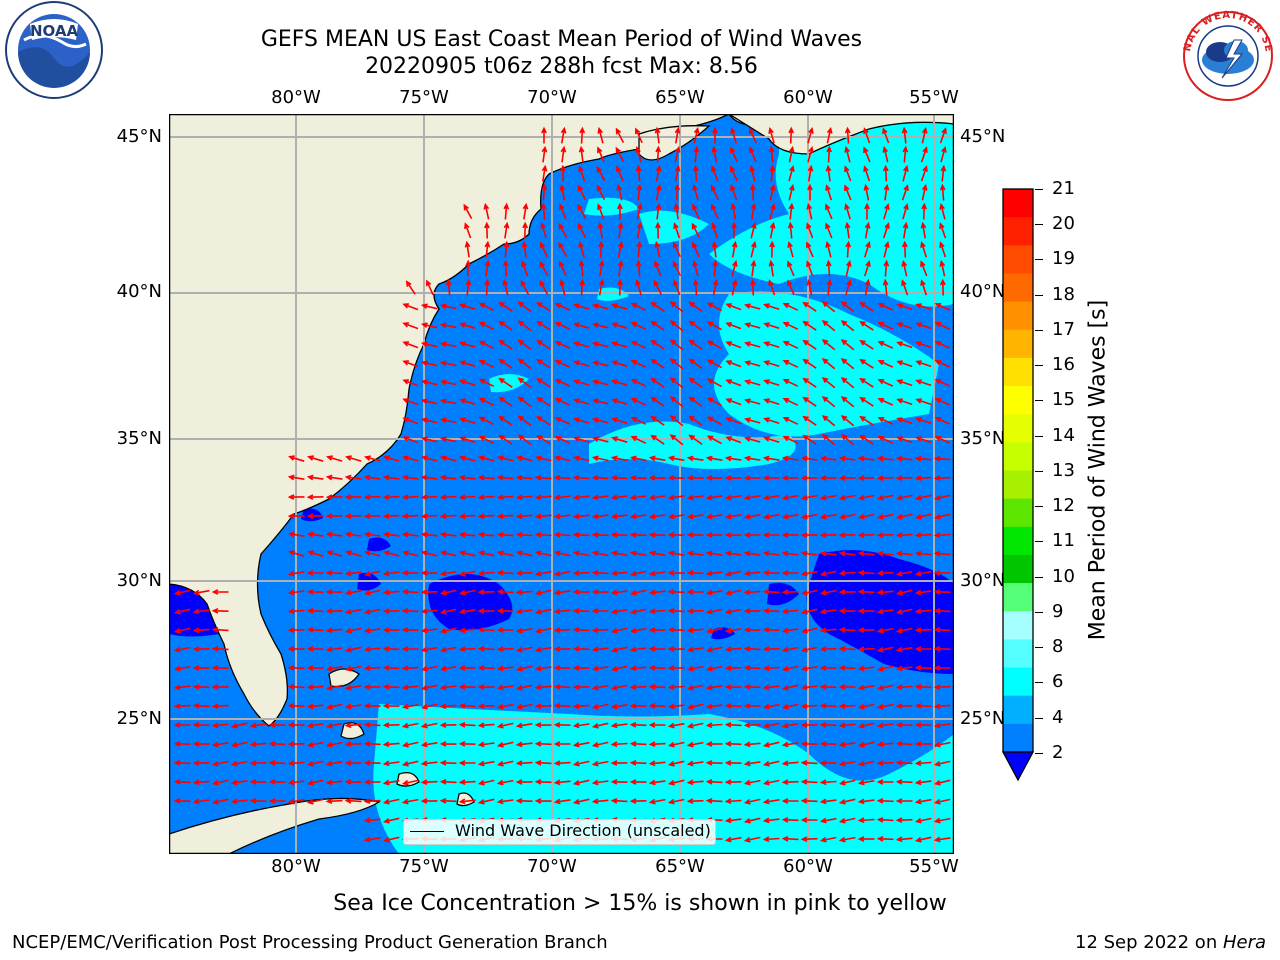 Image resolution: width=1280 pixels, height=960 pixels. Describe the element at coordinates (1063, 470) in the screenshot. I see `colorbar-tick: 13` at that location.